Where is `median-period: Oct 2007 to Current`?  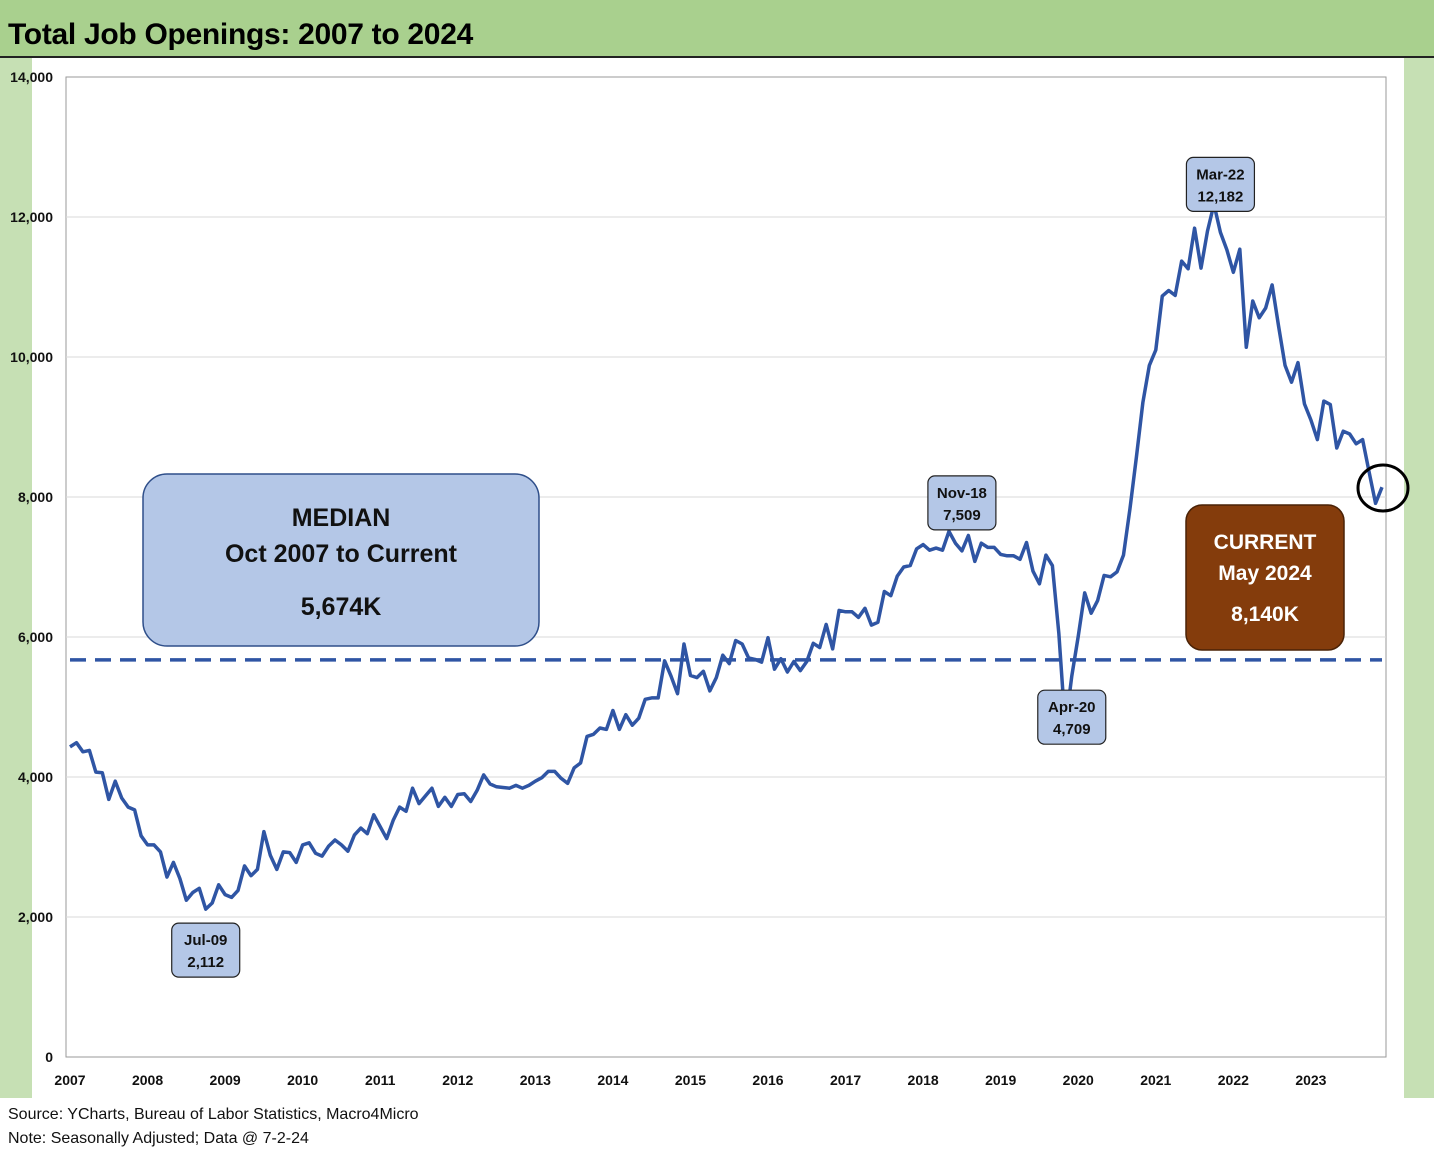
median-period: Oct 2007 to Current is located at coordinates (341, 554).